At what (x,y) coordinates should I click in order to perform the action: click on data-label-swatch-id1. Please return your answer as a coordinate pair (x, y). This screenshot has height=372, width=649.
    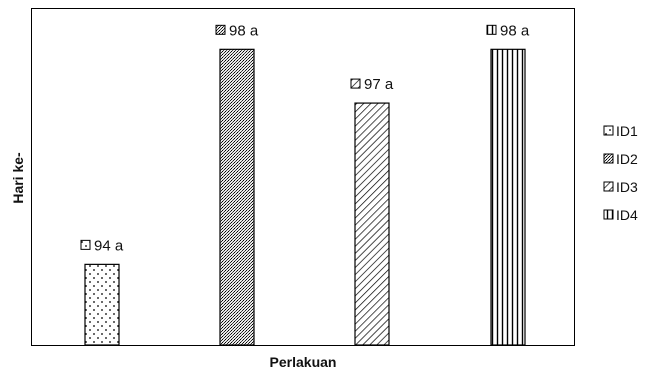
    Looking at the image, I should click on (85, 244).